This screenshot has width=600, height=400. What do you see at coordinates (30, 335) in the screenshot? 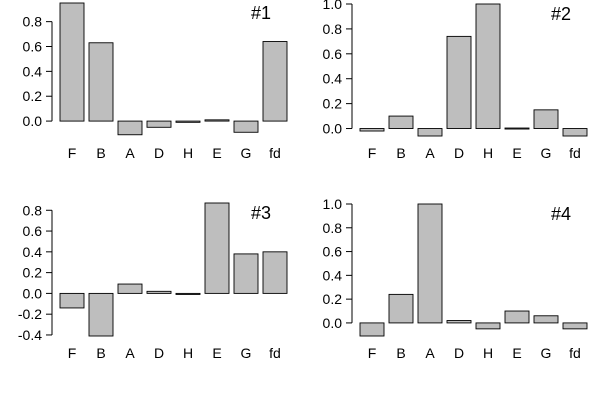
I see `y-tick-label: -0.4` at bounding box center [30, 335].